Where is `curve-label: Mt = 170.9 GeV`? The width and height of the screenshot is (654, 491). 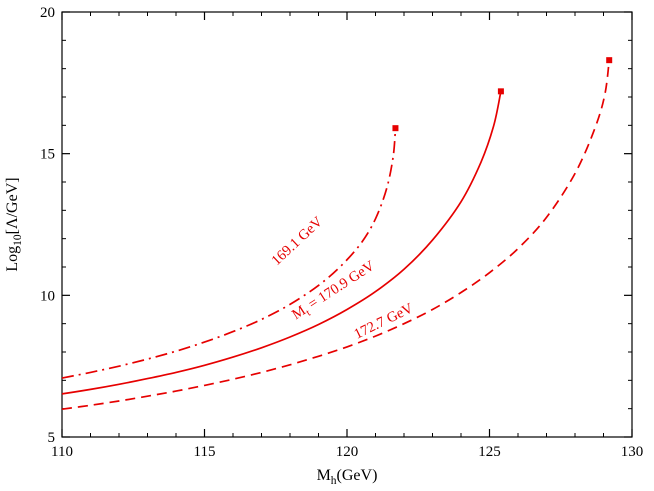
curve-label: Mt = 170.9 GeV is located at coordinates (334, 292).